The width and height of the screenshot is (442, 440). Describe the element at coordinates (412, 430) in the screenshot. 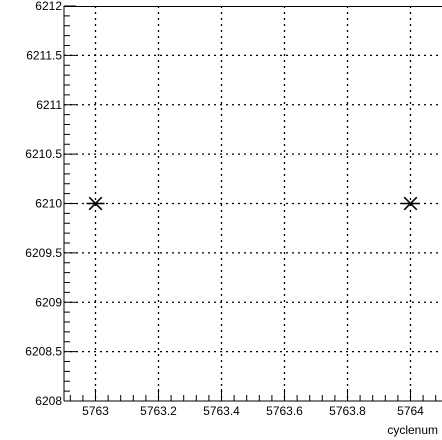

I see `x-axis-title: cyclenum` at that location.